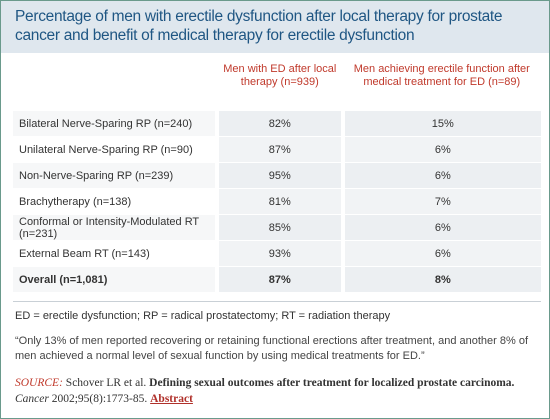 The image size is (550, 419). I want to click on table-row: Non-Nerve-Sparing RP (n=239) 95% 6%, so click(277, 175).